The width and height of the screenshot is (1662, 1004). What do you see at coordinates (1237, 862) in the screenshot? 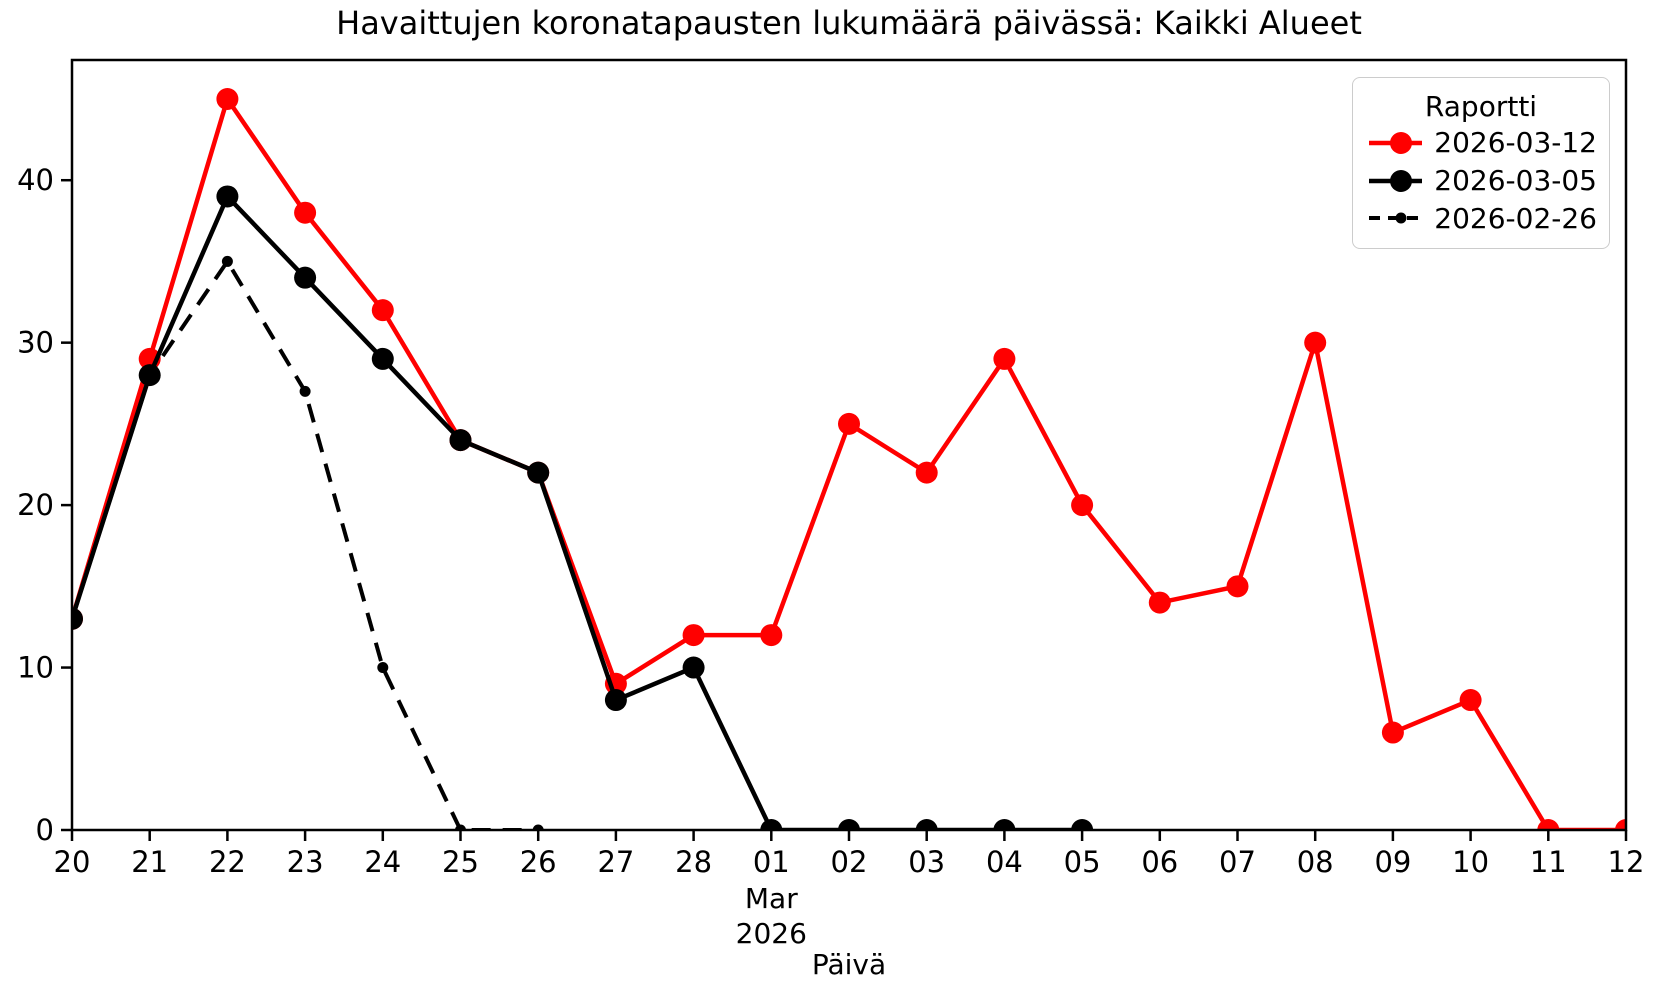
I see `x-tick-label-07: 07` at bounding box center [1237, 862].